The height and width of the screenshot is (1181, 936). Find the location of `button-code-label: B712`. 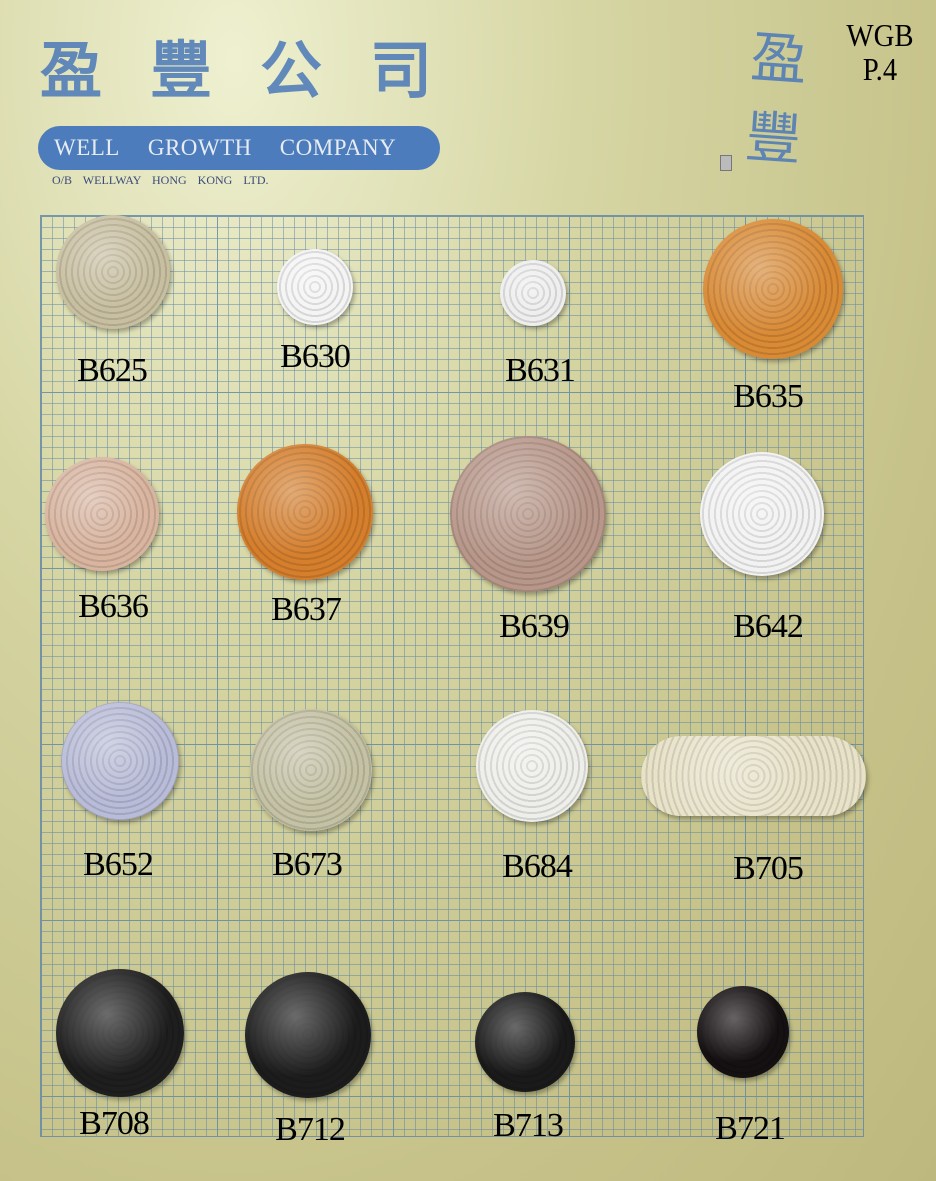

button-code-label: B712 is located at coordinates (310, 1129).